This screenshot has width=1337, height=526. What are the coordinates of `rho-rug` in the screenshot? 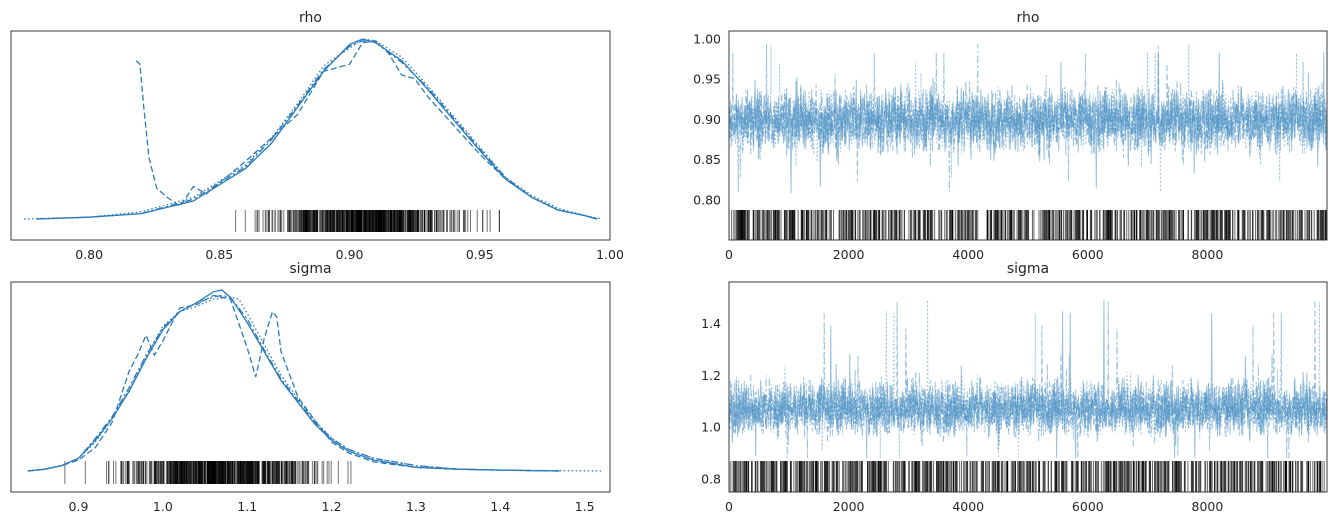 It's located at (367, 221).